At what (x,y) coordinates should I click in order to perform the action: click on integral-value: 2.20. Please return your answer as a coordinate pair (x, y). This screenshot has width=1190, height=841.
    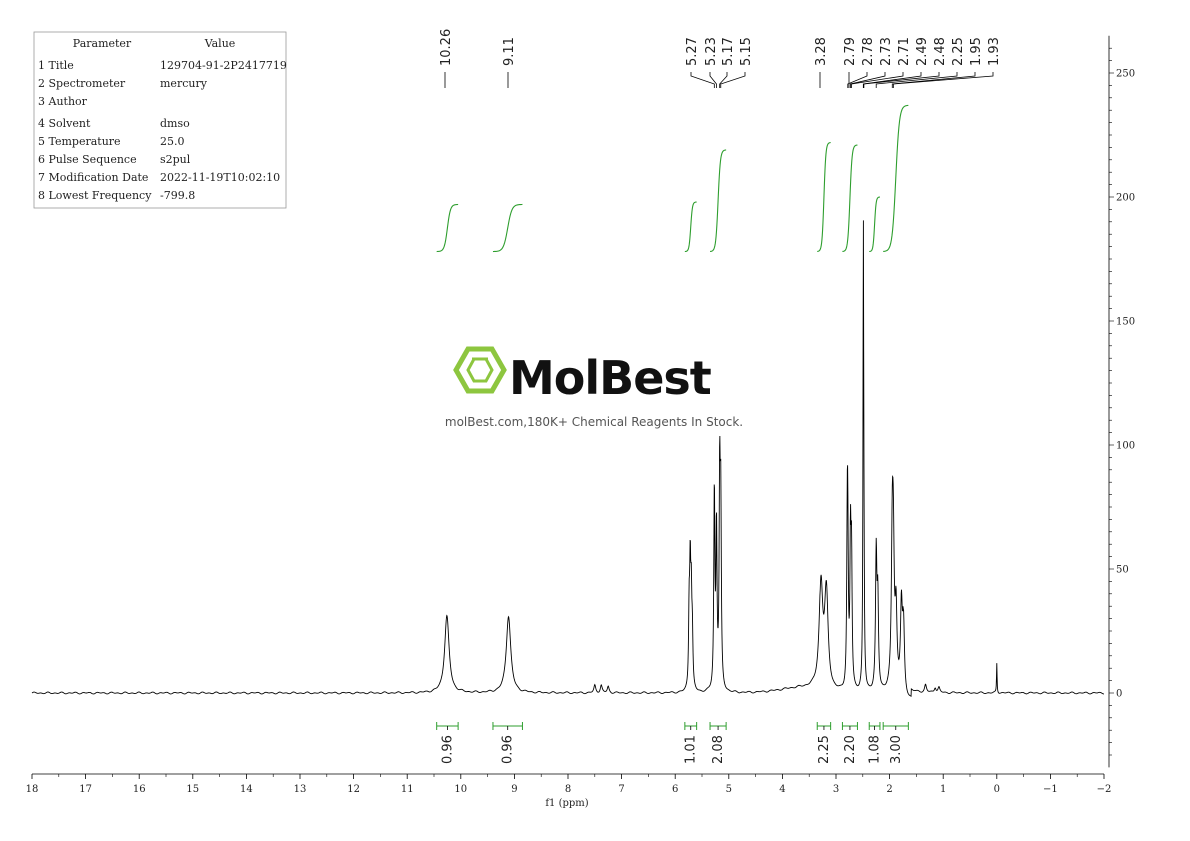
    Looking at the image, I should click on (850, 749).